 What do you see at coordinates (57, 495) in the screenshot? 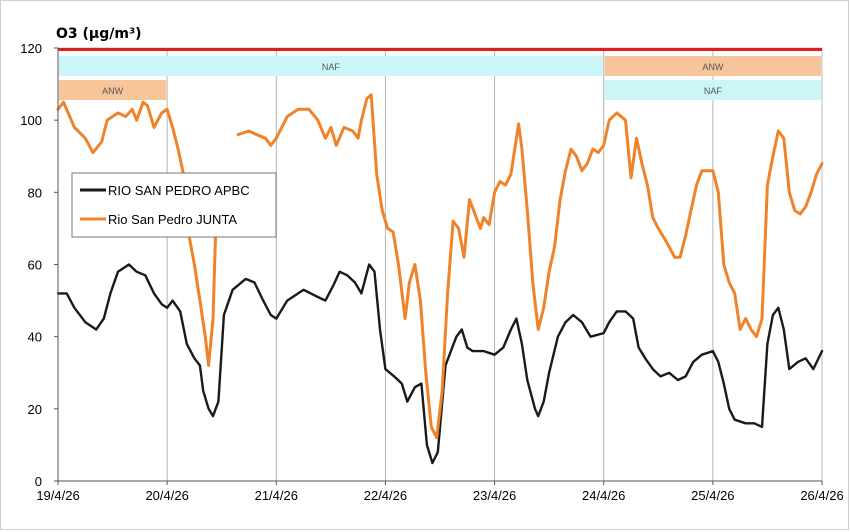
I see `x-tick-label: 19/4/26` at bounding box center [57, 495].